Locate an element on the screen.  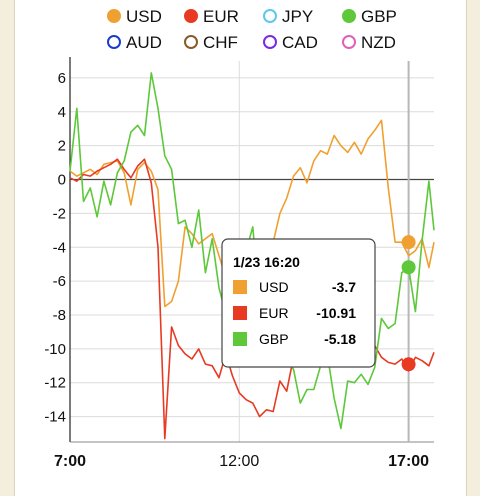
tooltip-name-usd: USD is located at coordinates (274, 287).